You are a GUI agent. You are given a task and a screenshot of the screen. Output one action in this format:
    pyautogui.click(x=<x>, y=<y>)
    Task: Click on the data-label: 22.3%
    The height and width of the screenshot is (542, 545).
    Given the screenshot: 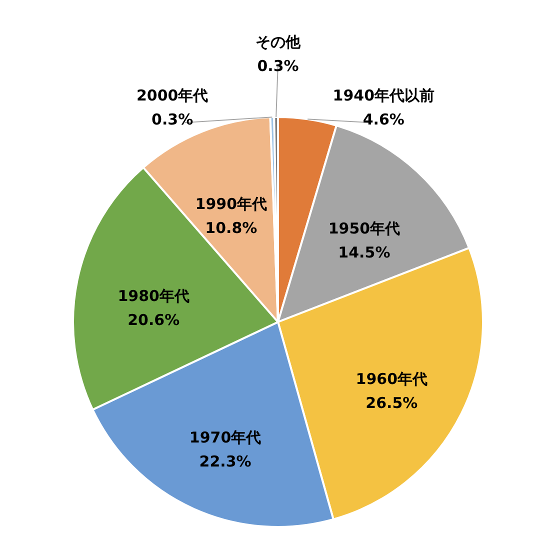 What is the action you would take?
    pyautogui.click(x=225, y=461)
    